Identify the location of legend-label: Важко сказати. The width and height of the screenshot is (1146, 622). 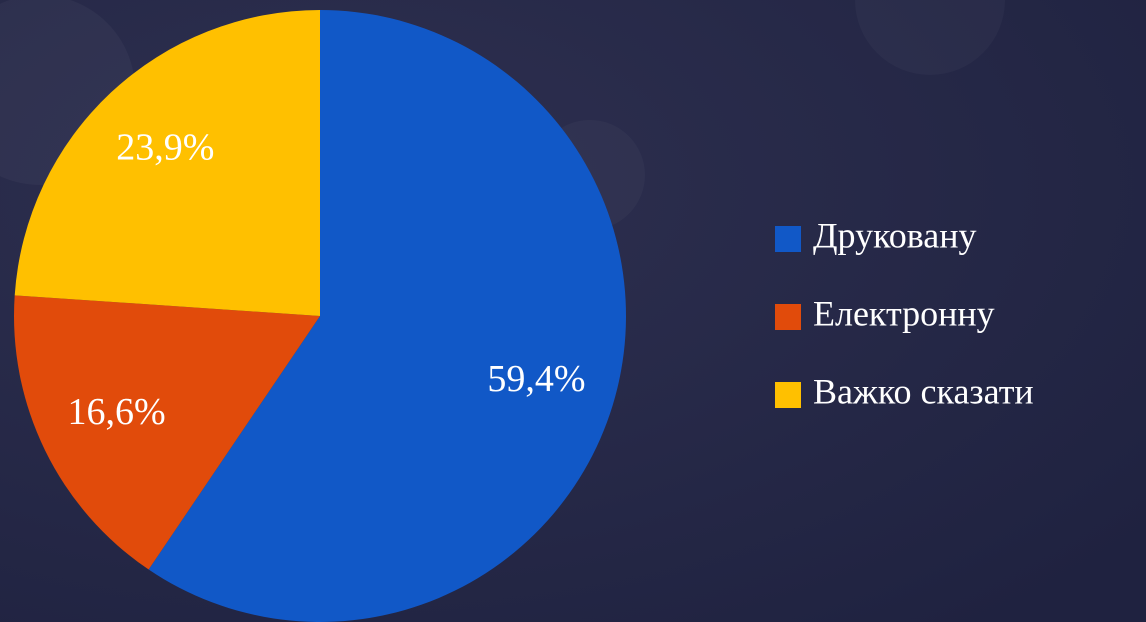
(923, 391).